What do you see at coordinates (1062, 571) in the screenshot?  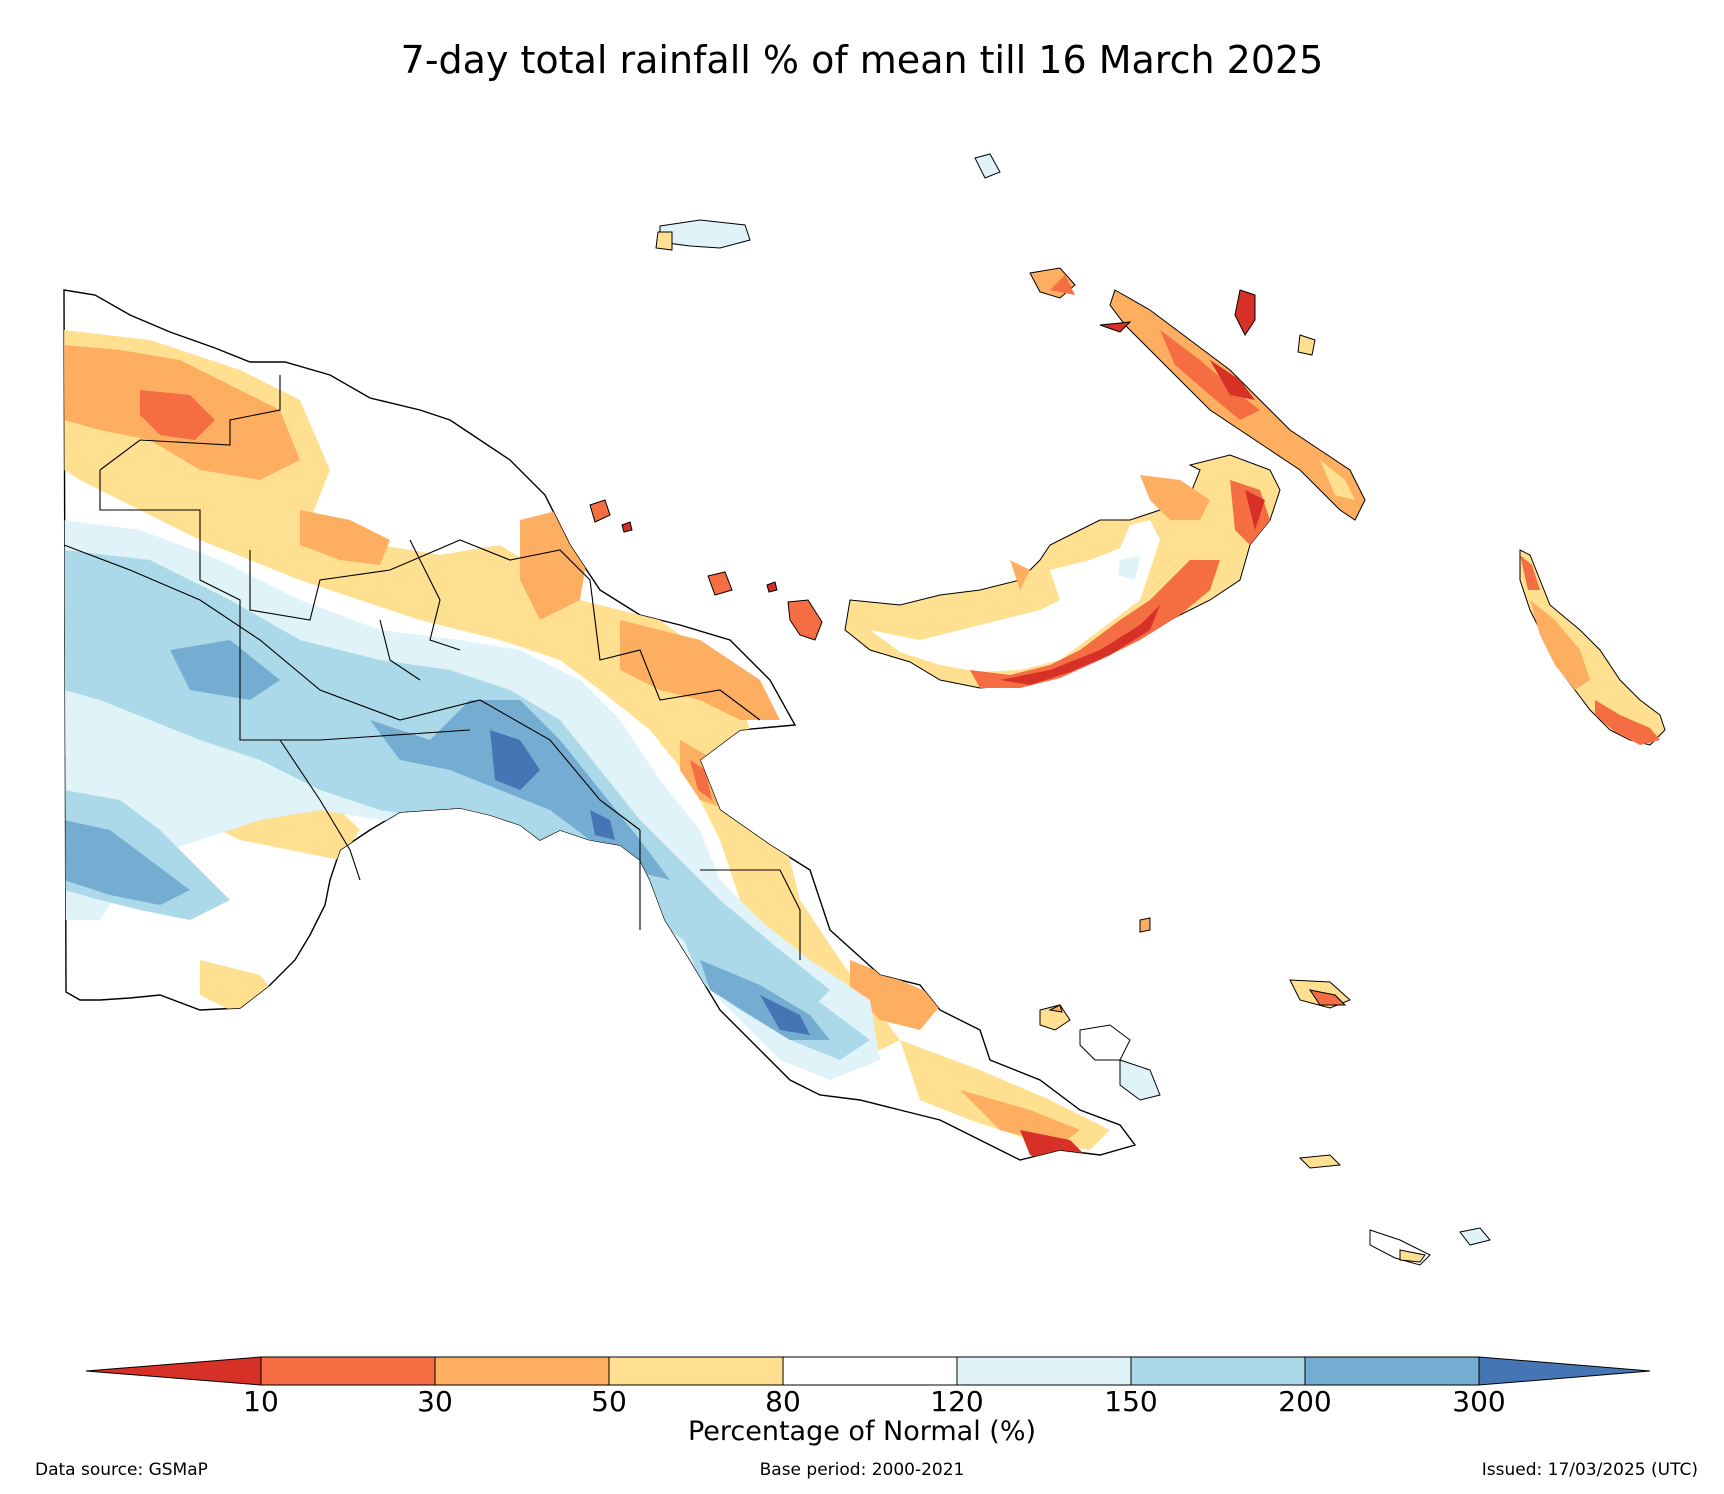 I see `new-britain` at bounding box center [1062, 571].